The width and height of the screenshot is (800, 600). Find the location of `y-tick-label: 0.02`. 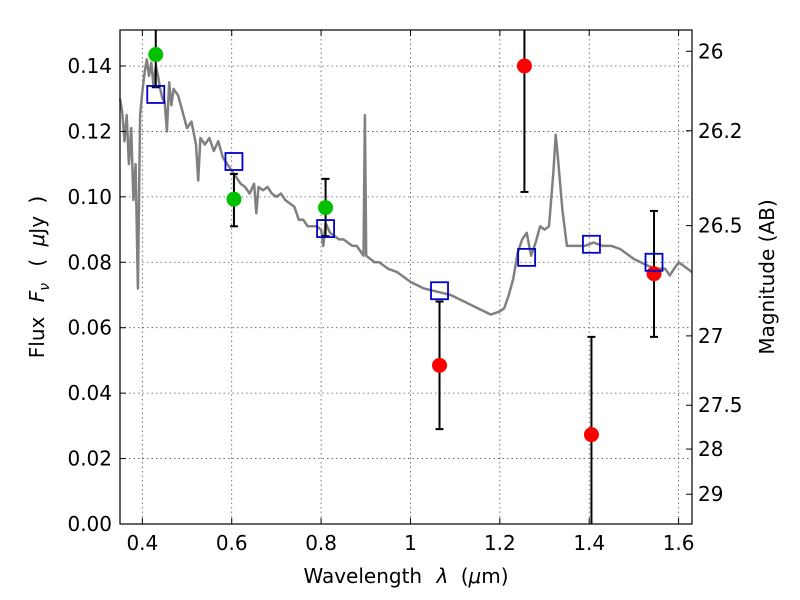

y-tick-label: 0.02 is located at coordinates (89, 459).